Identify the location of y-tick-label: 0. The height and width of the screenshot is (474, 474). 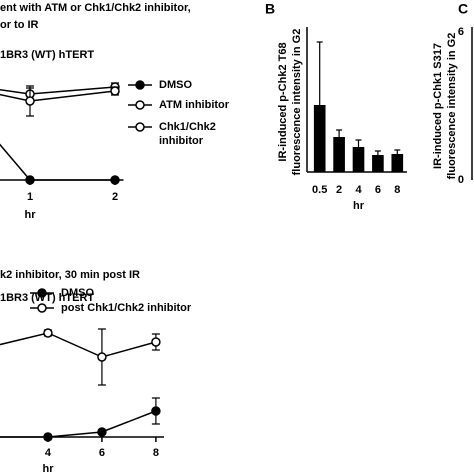
(461, 180).